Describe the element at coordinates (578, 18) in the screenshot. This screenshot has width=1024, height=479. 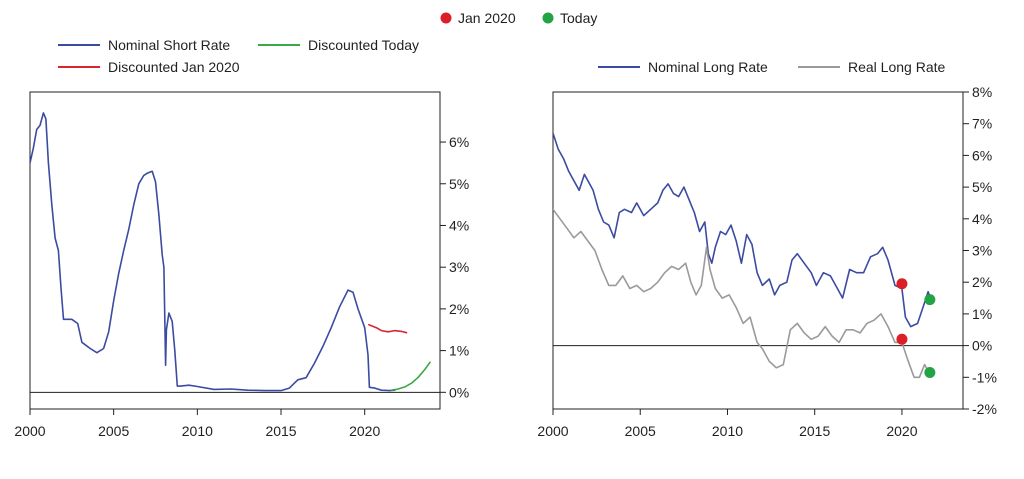
I see `legend-label-today: Today` at that location.